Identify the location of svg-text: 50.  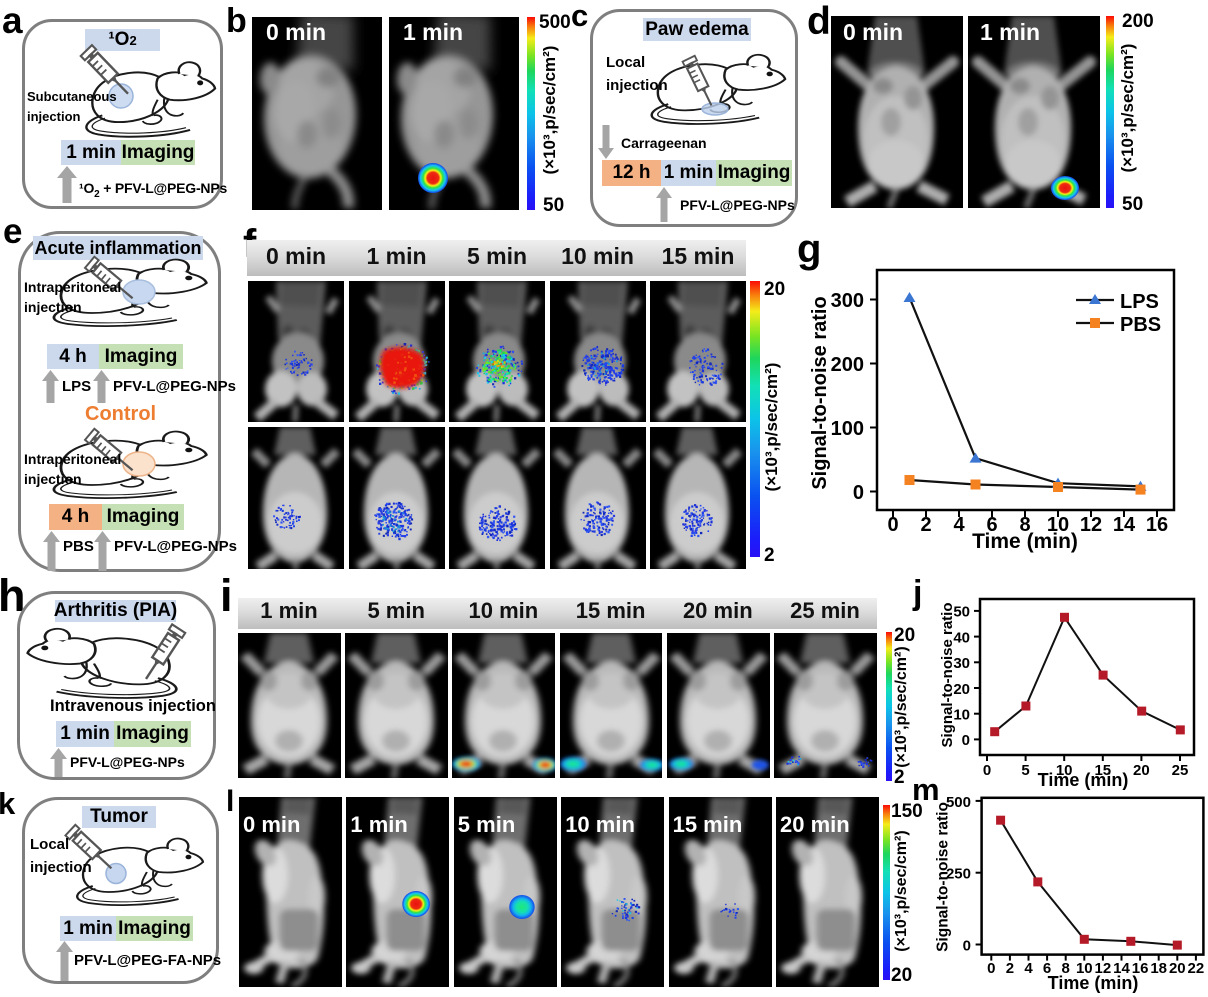
(961, 612).